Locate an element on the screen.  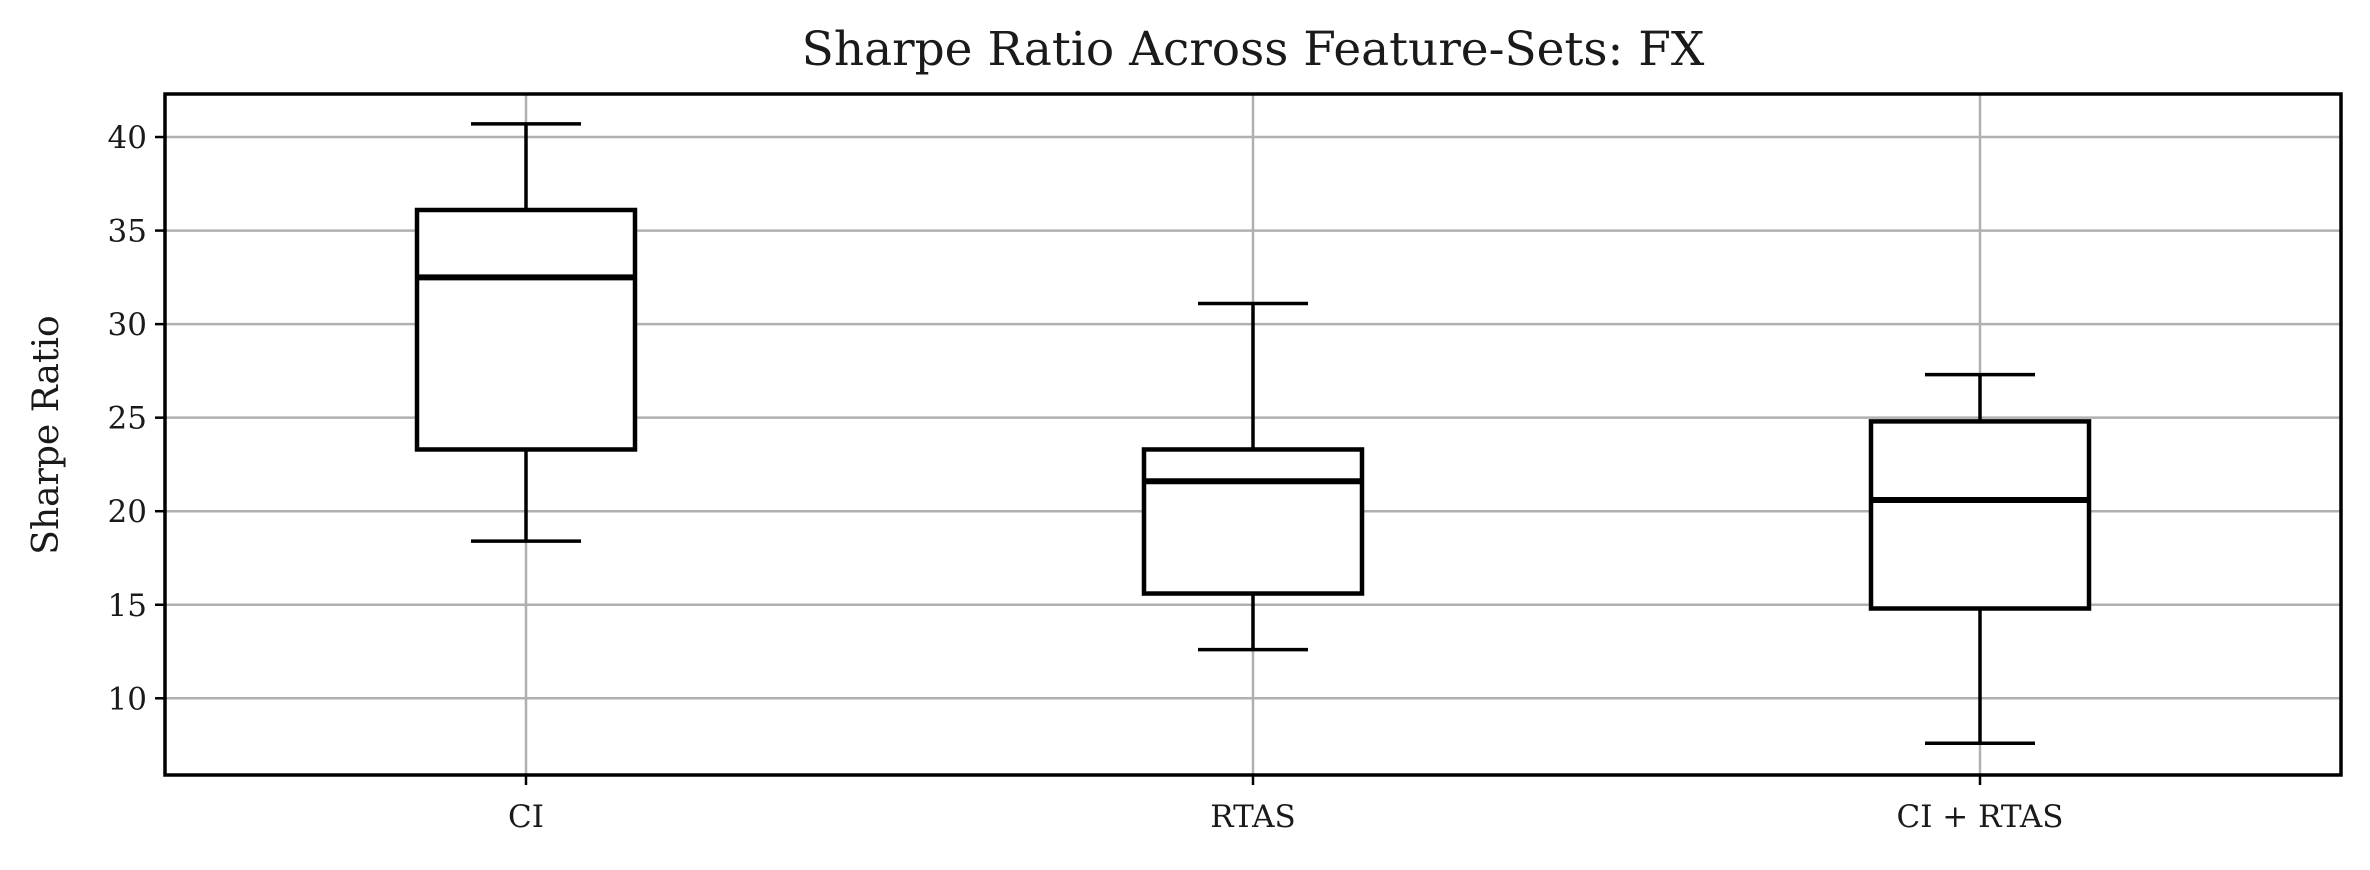
y-tick-label-35: 35 is located at coordinates (127, 232).